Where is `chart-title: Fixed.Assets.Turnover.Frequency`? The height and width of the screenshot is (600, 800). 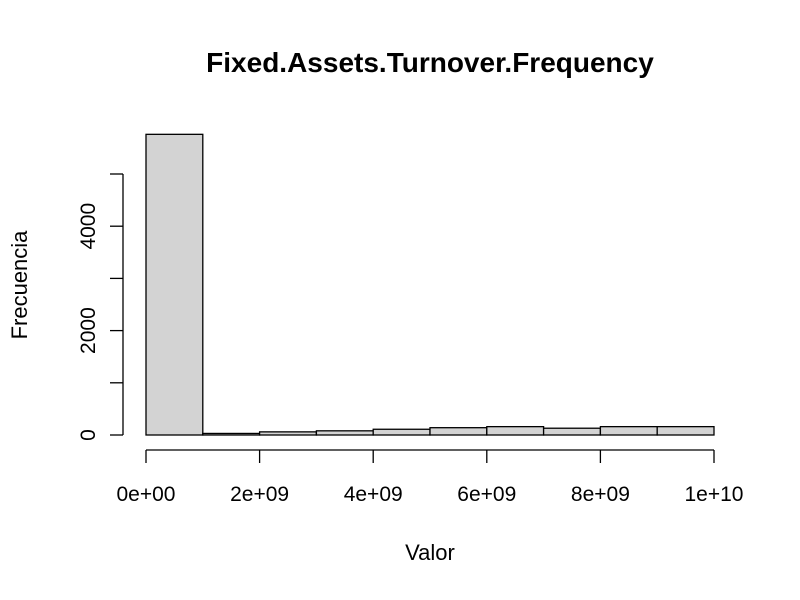
chart-title: Fixed.Assets.Turnover.Frequency is located at coordinates (430, 62).